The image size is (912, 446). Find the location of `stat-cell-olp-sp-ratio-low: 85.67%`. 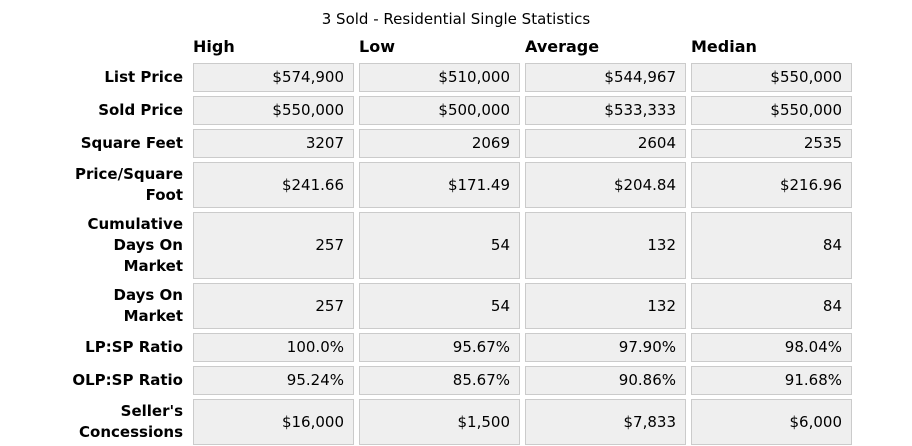

stat-cell-olp-sp-ratio-low: 85.67% is located at coordinates (439, 380).